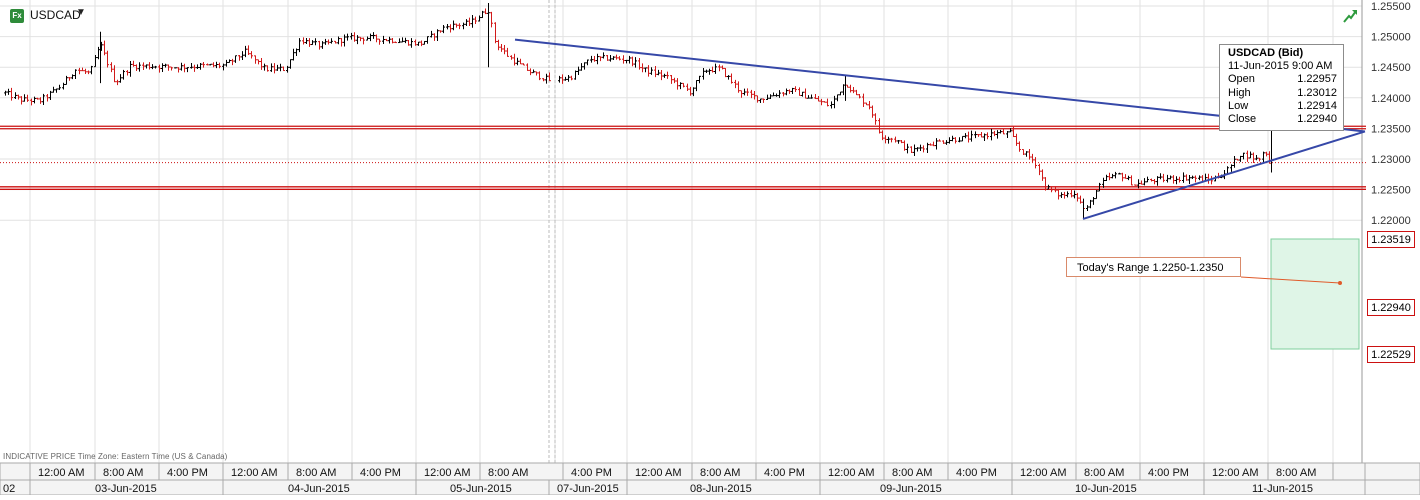  What do you see at coordinates (1315, 294) in the screenshot?
I see `range-rectangle` at bounding box center [1315, 294].